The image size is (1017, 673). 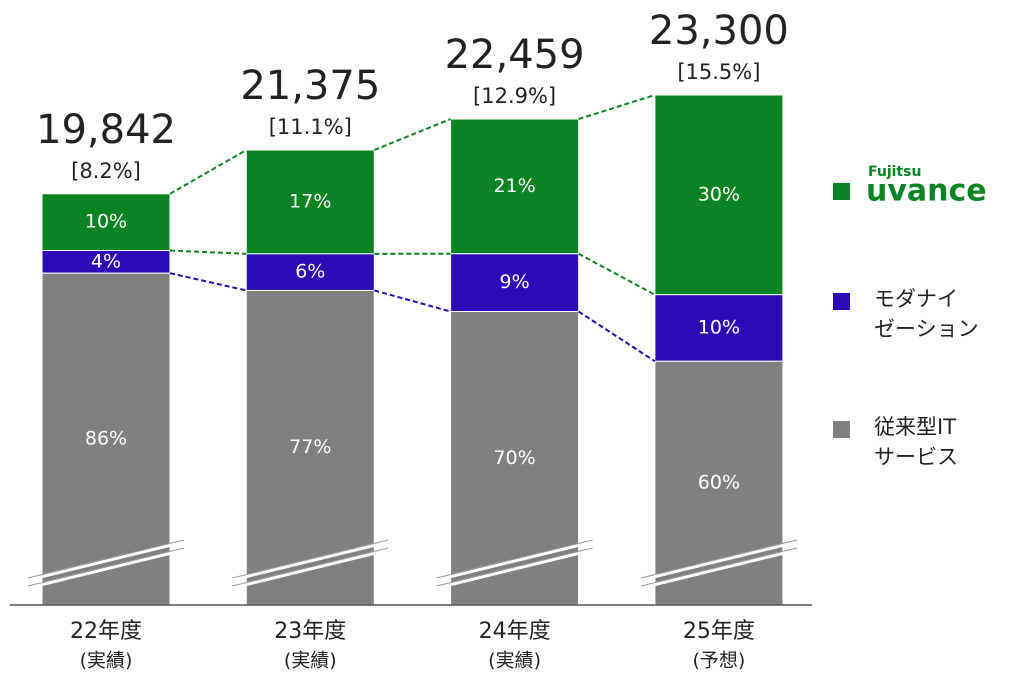 I want to click on segment-label: 60%, so click(x=719, y=483).